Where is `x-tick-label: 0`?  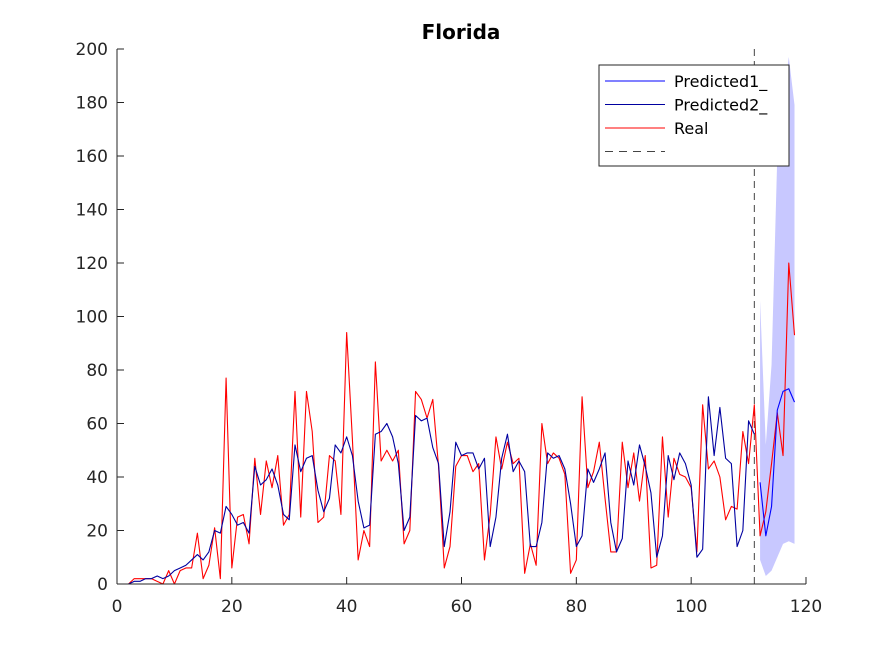
x-tick-label: 0 is located at coordinates (117, 607).